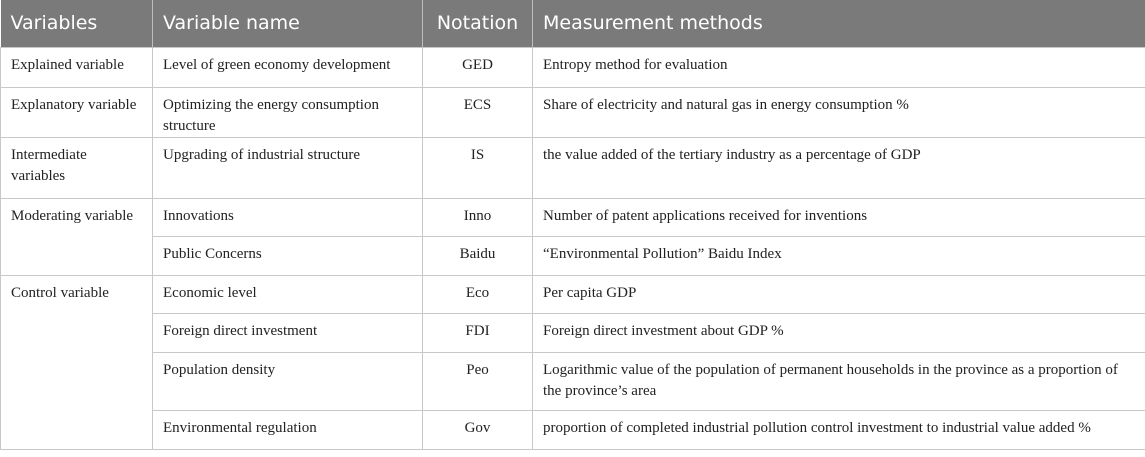 This screenshot has height=457, width=1145. What do you see at coordinates (477, 23) in the screenshot?
I see `header-notation: Notation` at bounding box center [477, 23].